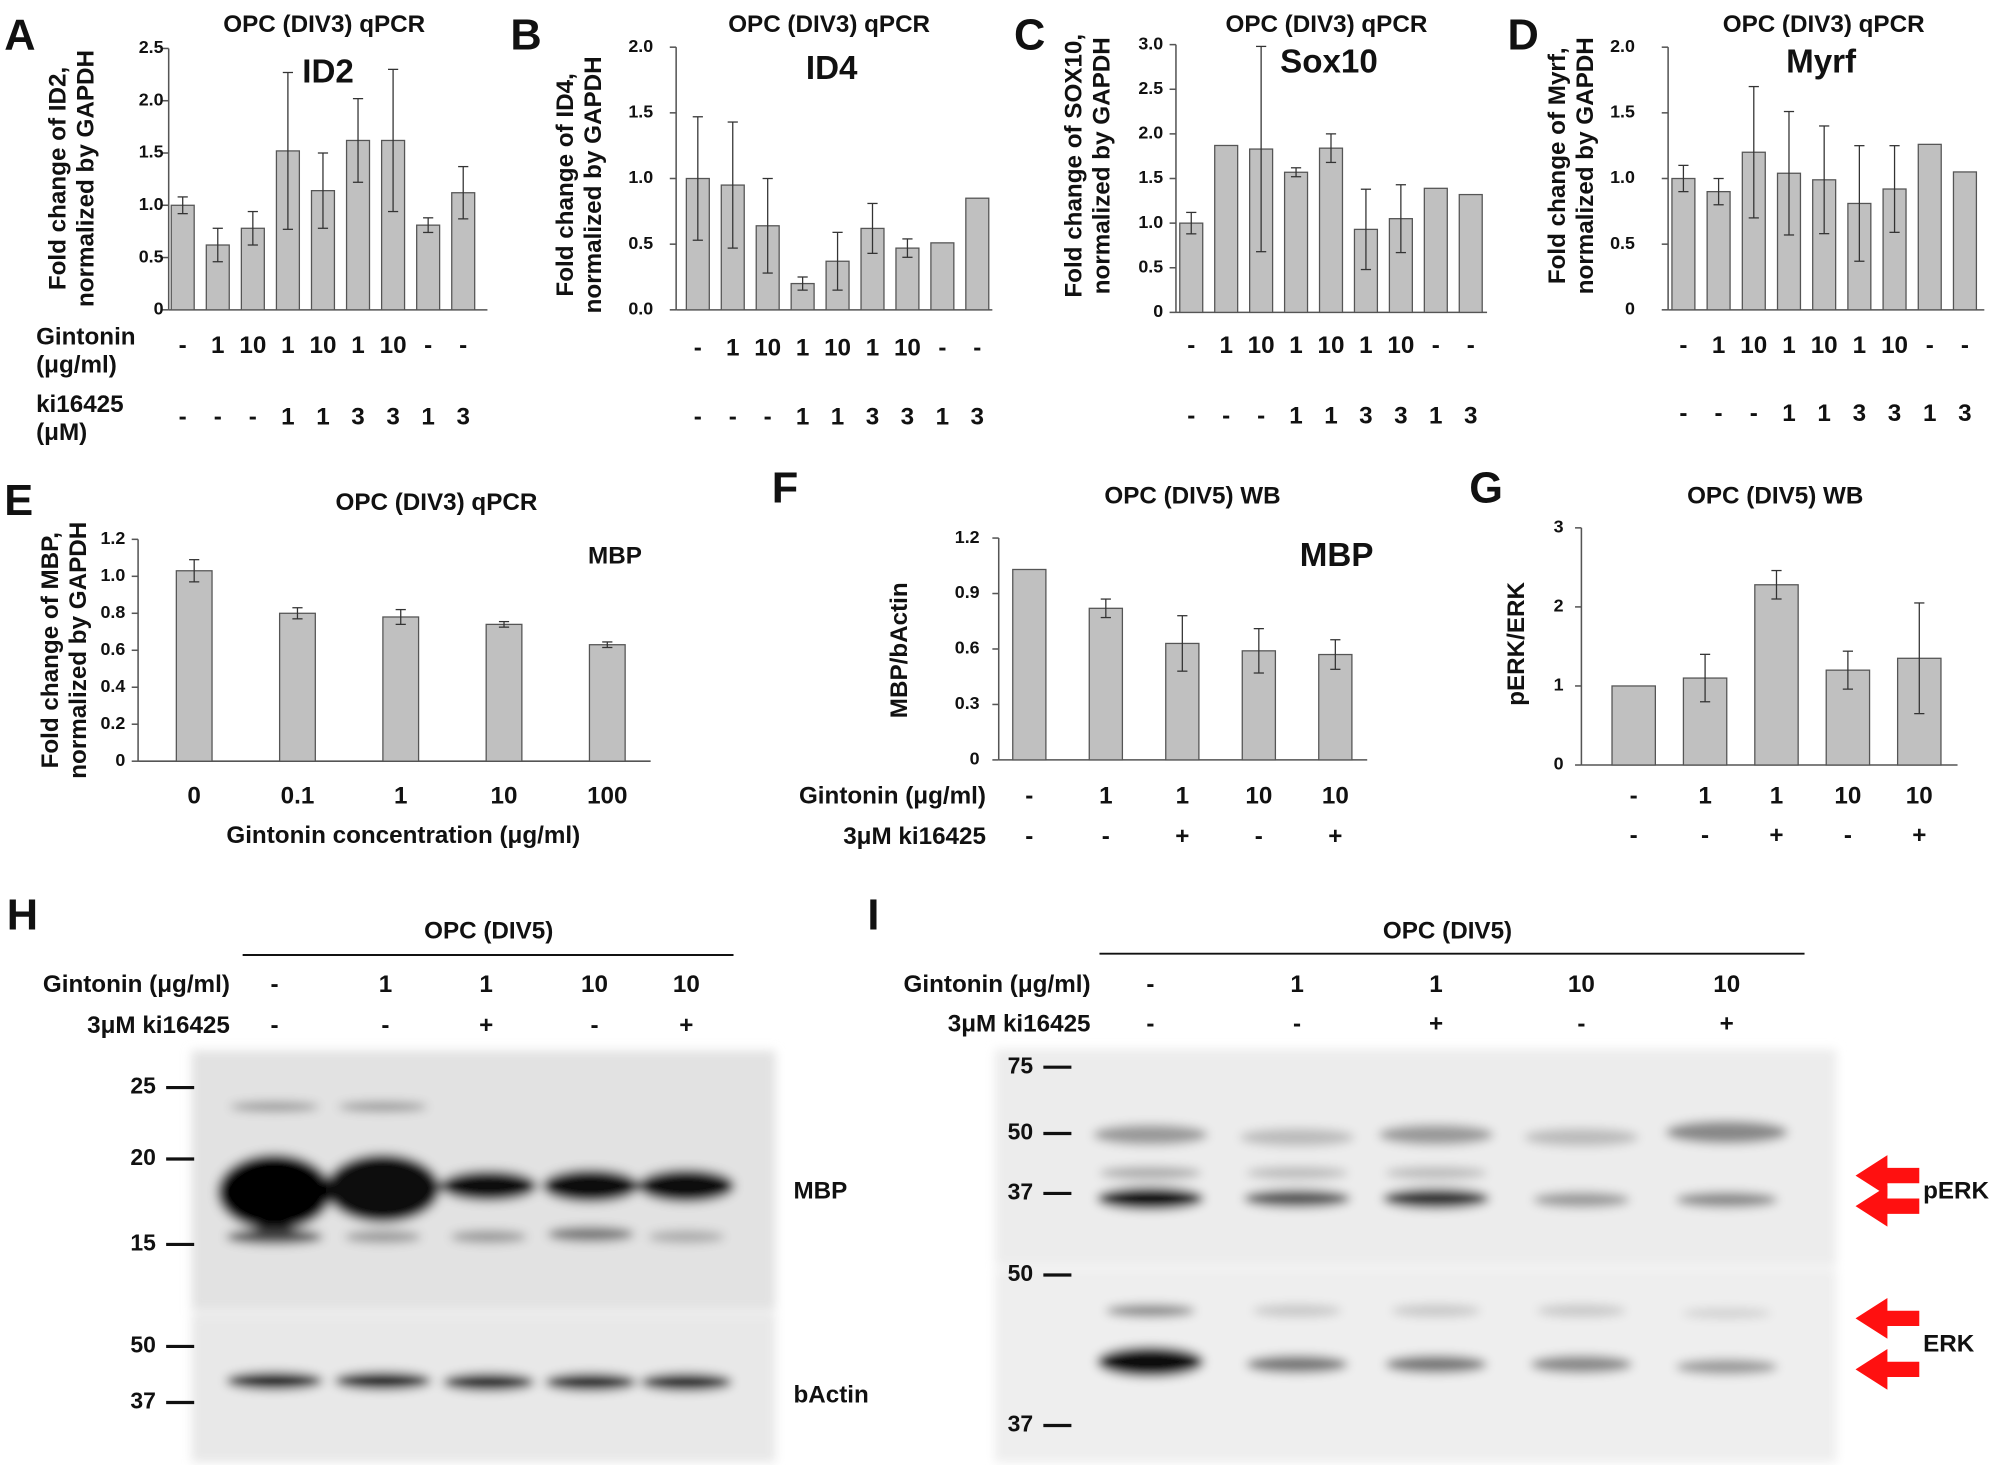  What do you see at coordinates (1029, 36) in the screenshot?
I see `panel-letter: C` at bounding box center [1029, 36].